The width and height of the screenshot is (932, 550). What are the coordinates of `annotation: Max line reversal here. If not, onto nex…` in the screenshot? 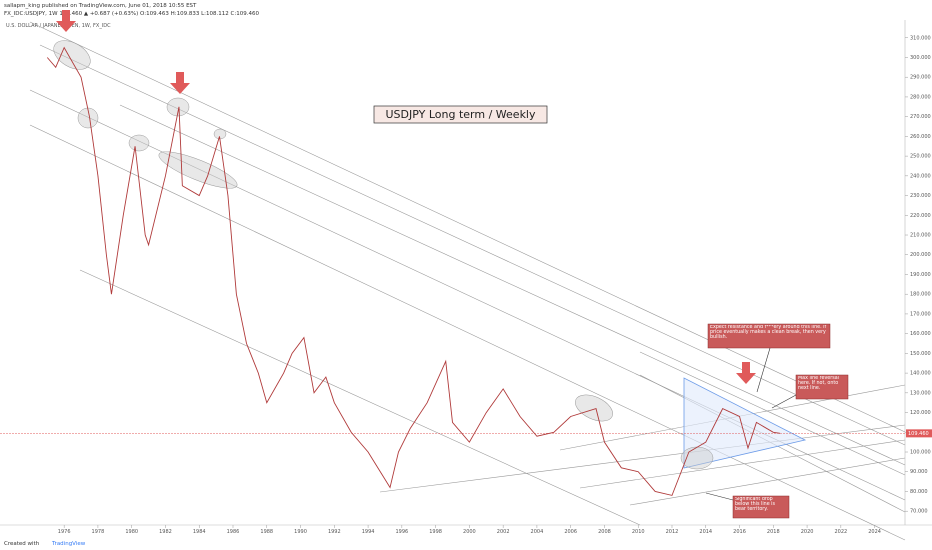 It's located at (818, 383).